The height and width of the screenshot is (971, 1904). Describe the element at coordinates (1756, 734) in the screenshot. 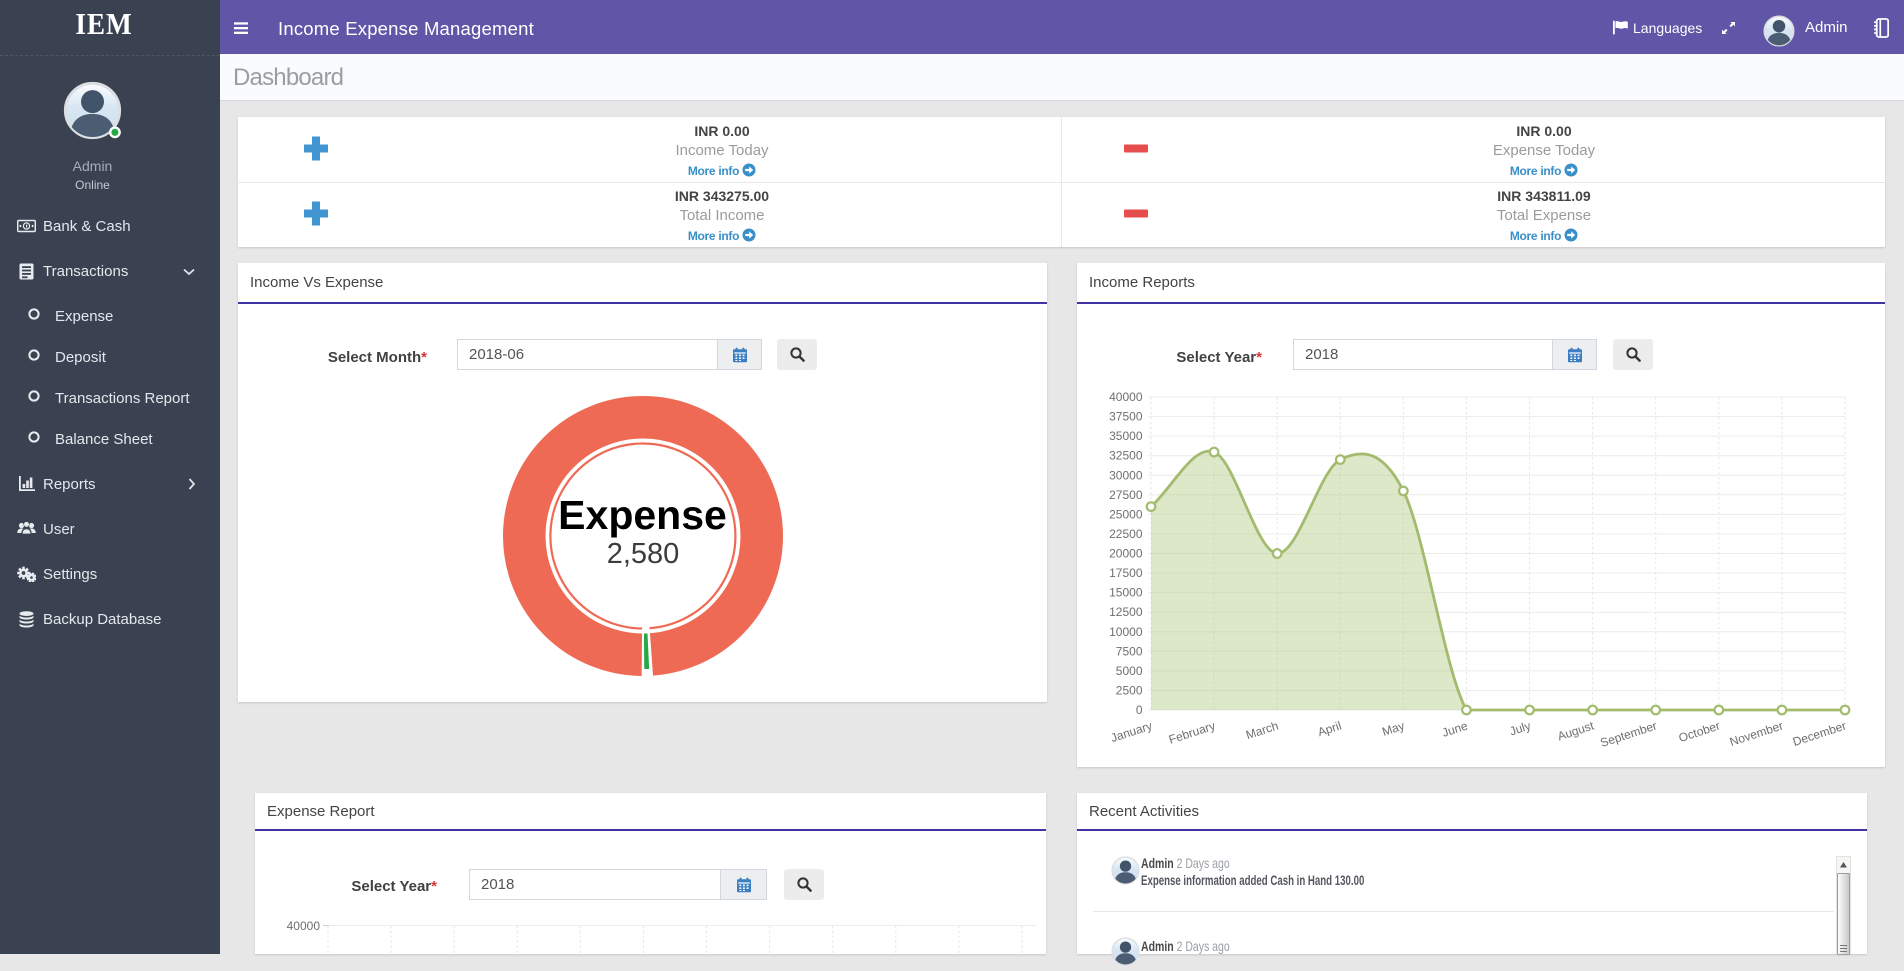

I see `svg-text: November` at that location.